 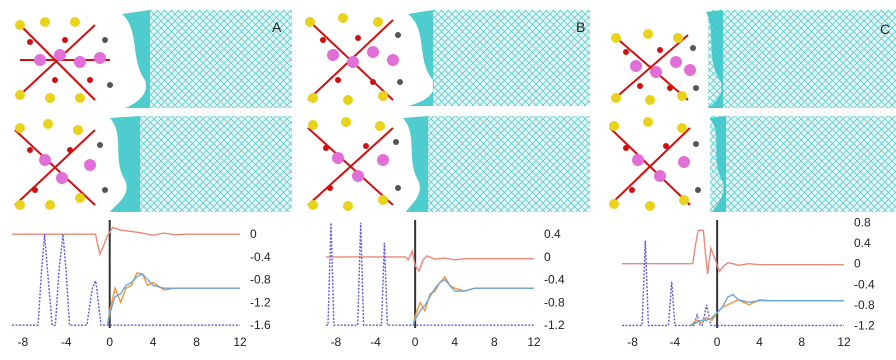 What do you see at coordinates (862, 223) in the screenshot?
I see `y-tick-label: 0.8` at bounding box center [862, 223].